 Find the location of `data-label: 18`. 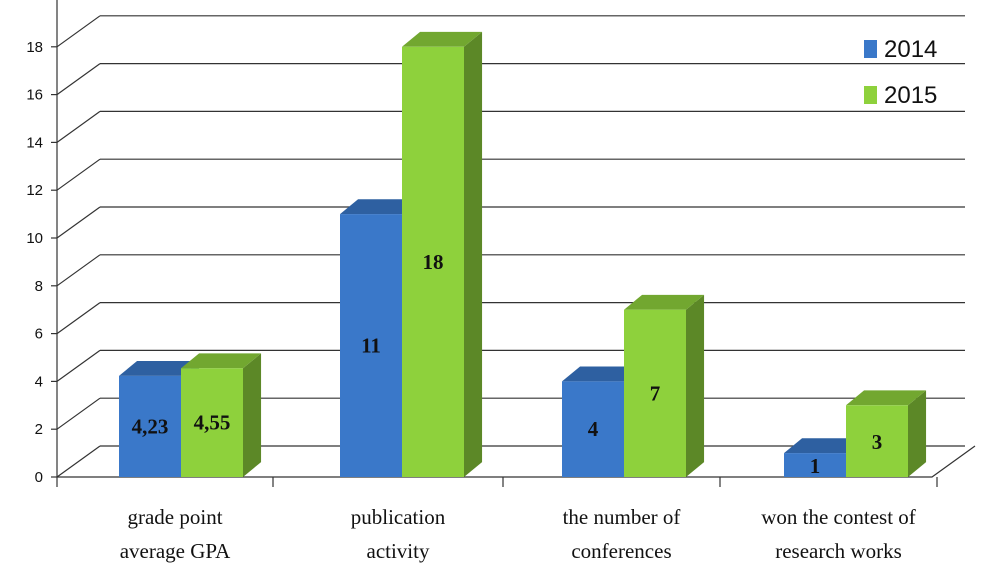

data-label: 18 is located at coordinates (433, 262).